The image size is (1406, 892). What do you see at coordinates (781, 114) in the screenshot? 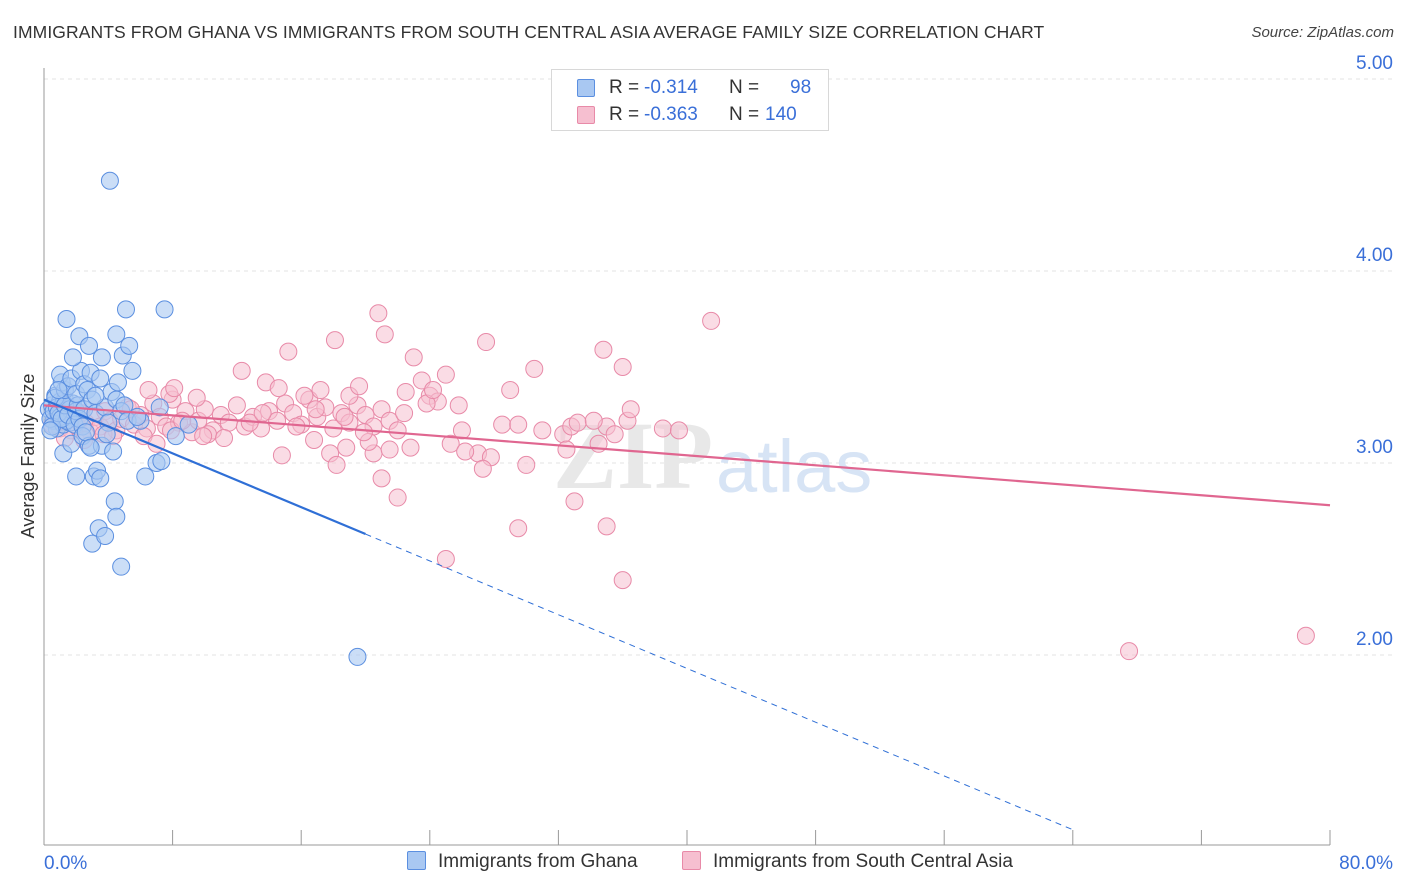
I see `legend-n-value-sca: 140` at bounding box center [781, 114].